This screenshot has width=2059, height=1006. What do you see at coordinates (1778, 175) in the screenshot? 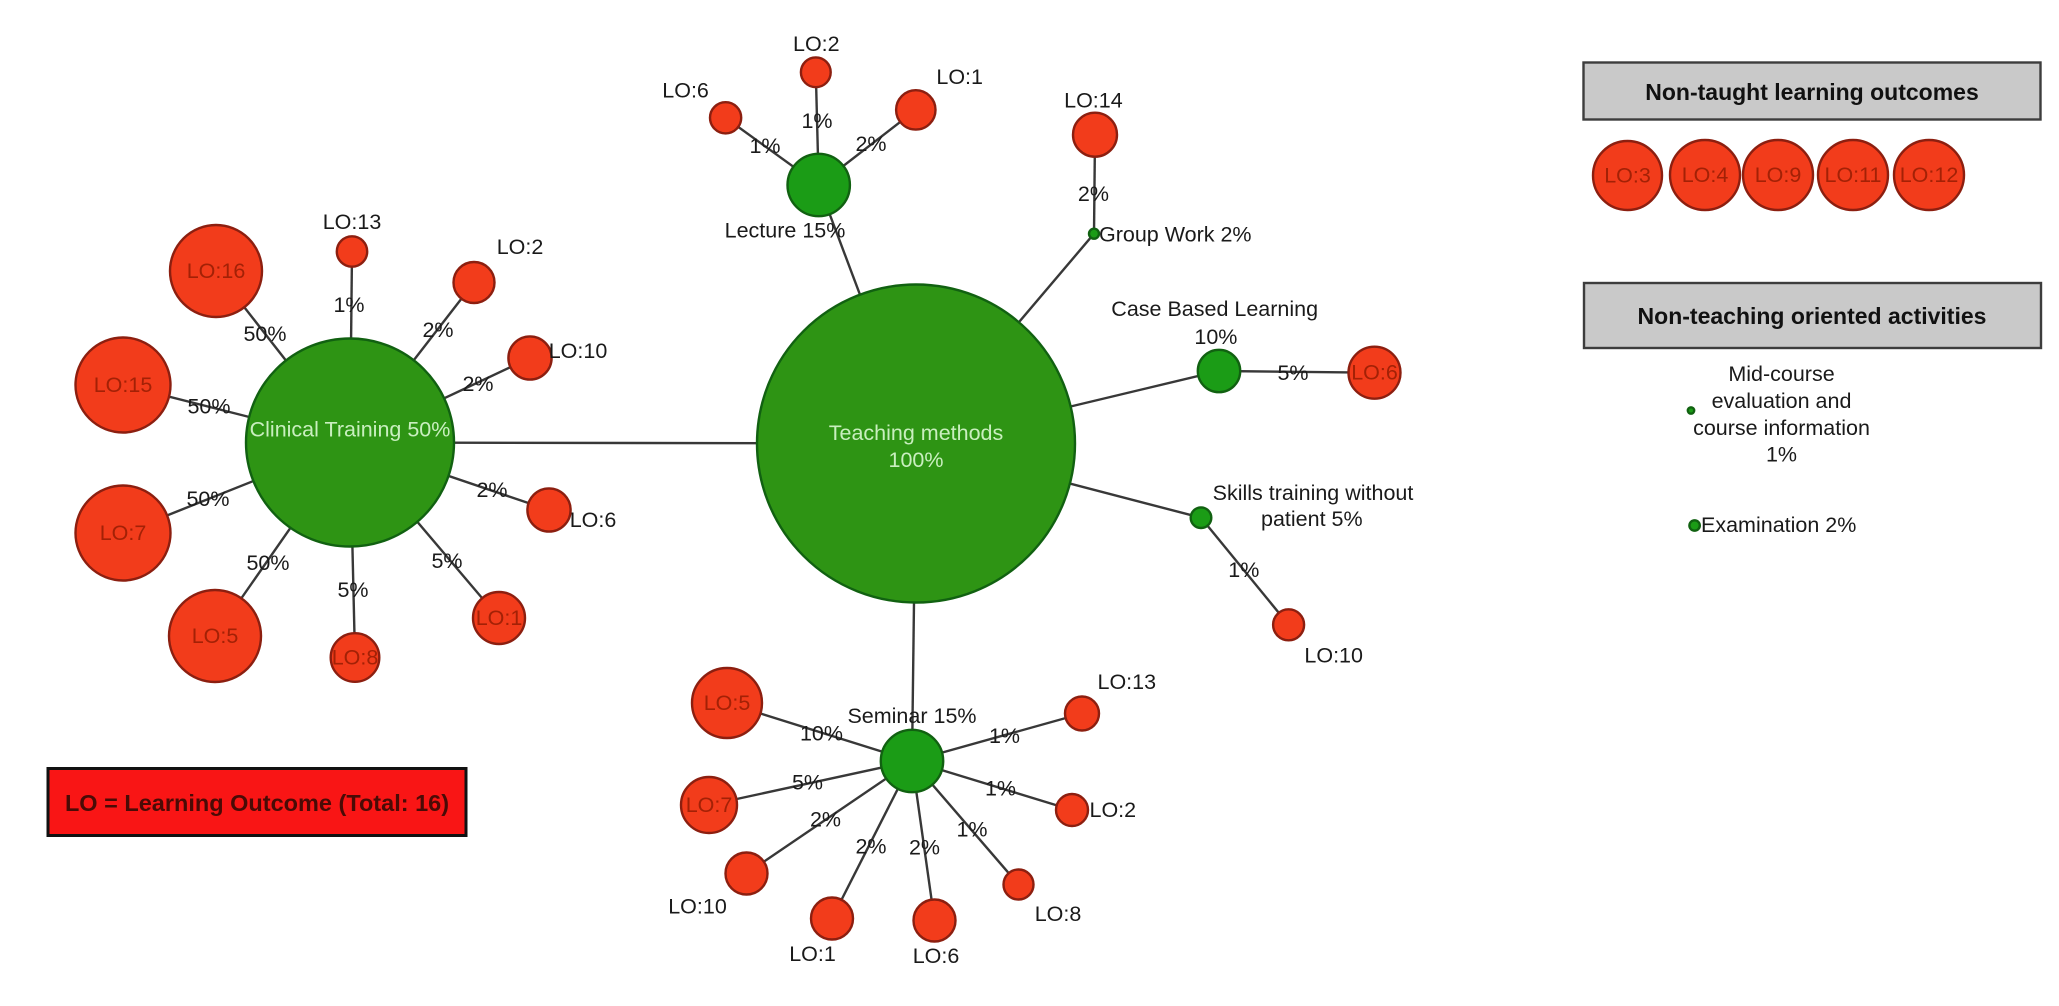
I see `svg-text: LO:9` at bounding box center [1778, 175].